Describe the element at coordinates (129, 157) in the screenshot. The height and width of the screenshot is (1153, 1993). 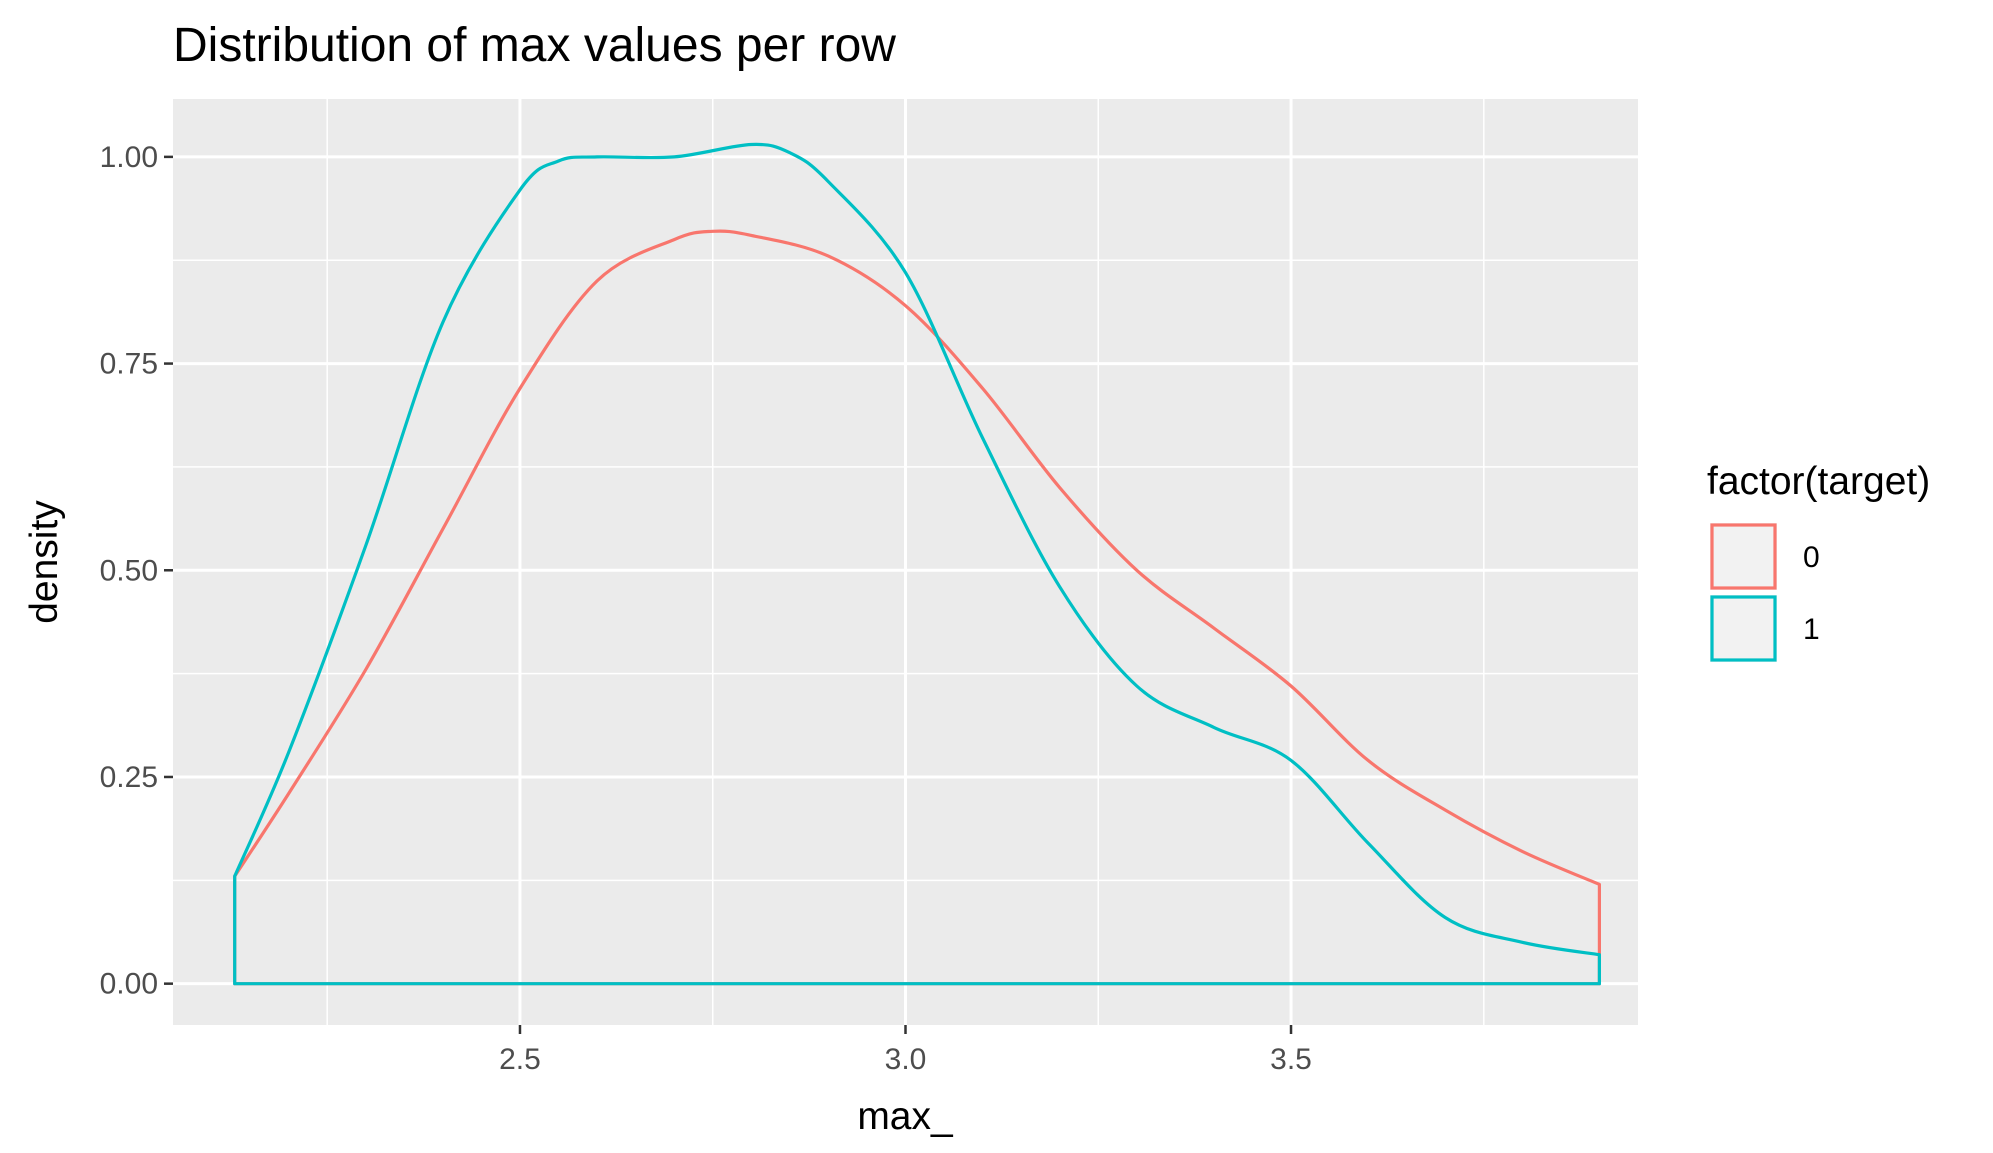
I see `y-tick-label-4: 1.00` at that location.